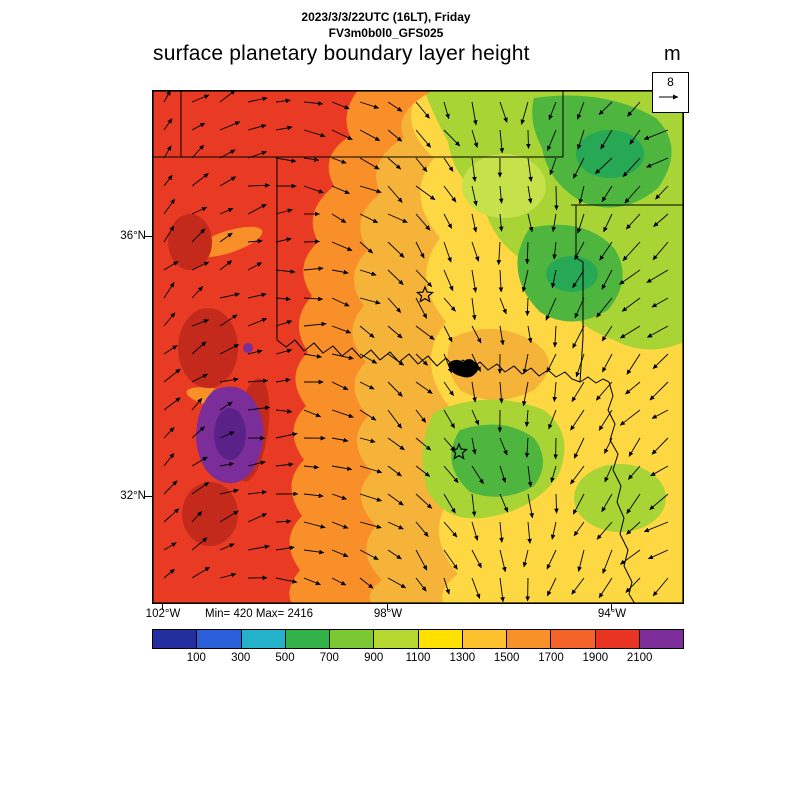 Image resolution: width=800 pixels, height=800 pixels. What do you see at coordinates (620, 498) in the screenshot?
I see `fill-green-patch-se` at bounding box center [620, 498].